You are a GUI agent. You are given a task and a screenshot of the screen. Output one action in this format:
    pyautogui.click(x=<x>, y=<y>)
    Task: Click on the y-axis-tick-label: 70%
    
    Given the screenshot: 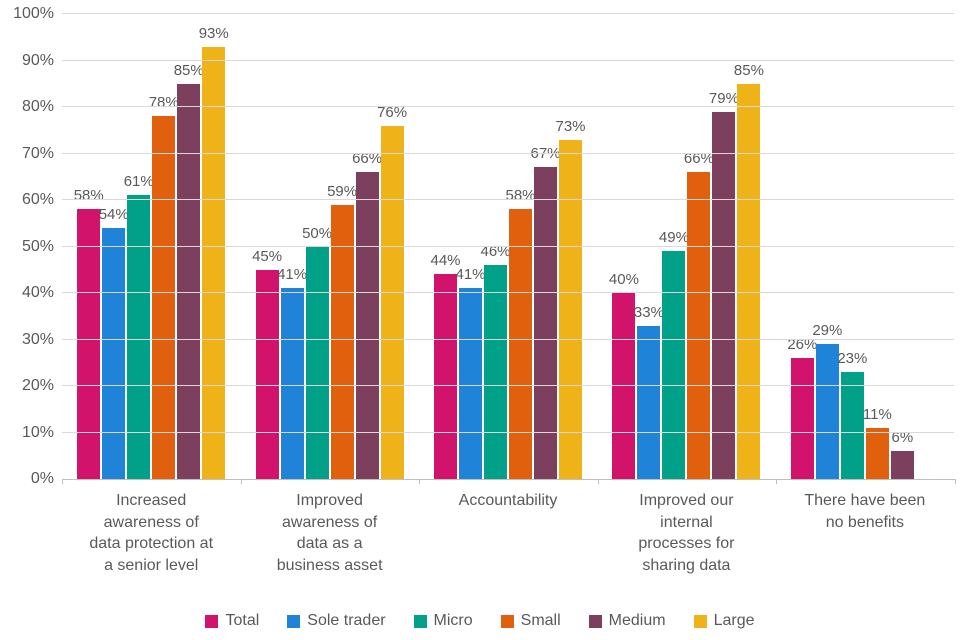 What is the action you would take?
    pyautogui.click(x=37, y=153)
    